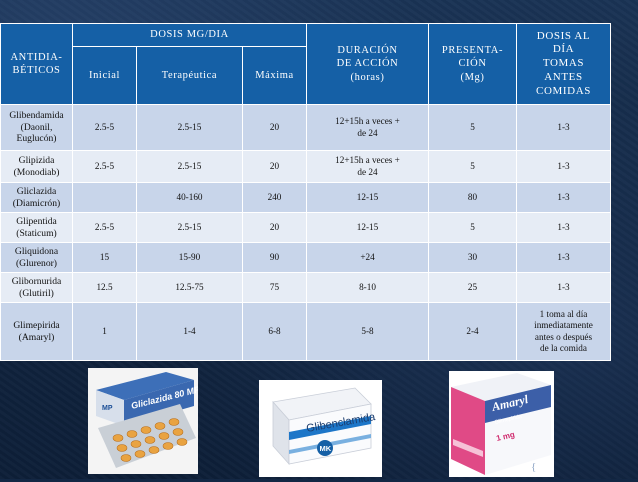 The width and height of the screenshot is (638, 482). I want to click on glibenclamida-box-image: Glibenclamida MK, so click(320, 428).